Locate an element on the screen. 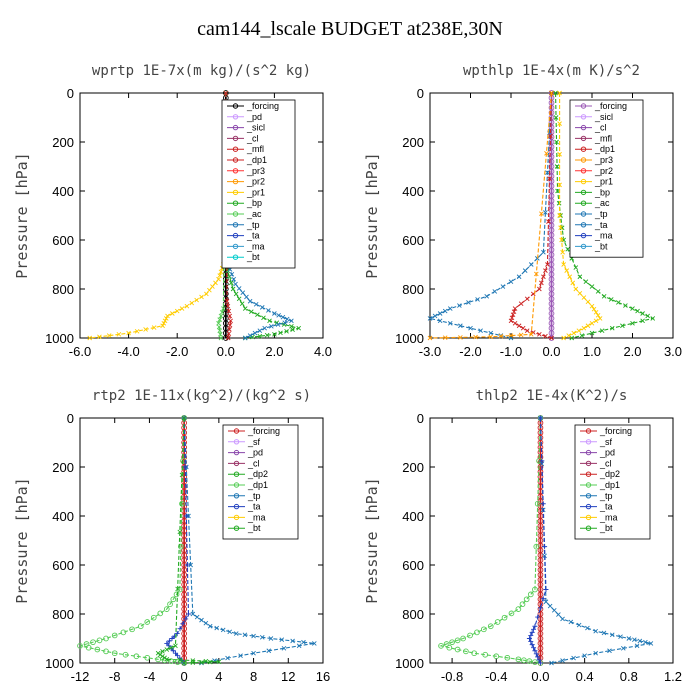  x-tick-label: 1.2 is located at coordinates (673, 676).